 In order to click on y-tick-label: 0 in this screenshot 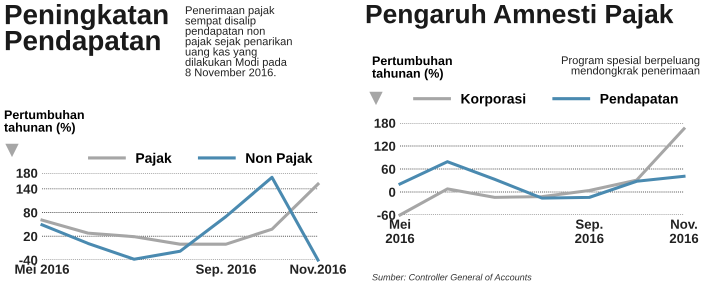, I will do `click(392, 192)`.